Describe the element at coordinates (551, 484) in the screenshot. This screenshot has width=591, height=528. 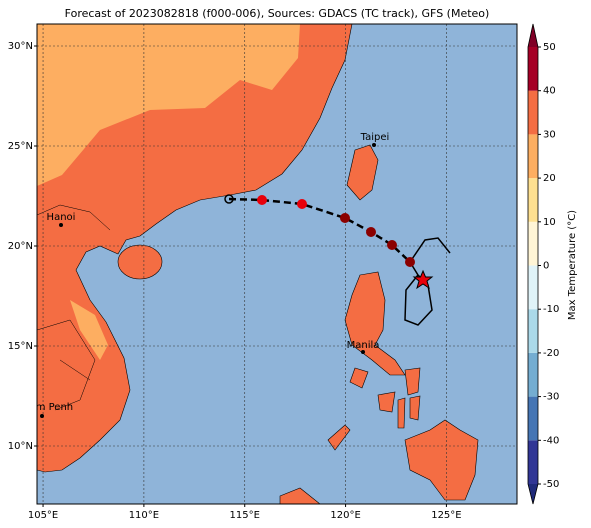
I see `colorbar-tick-label: -50` at that location.